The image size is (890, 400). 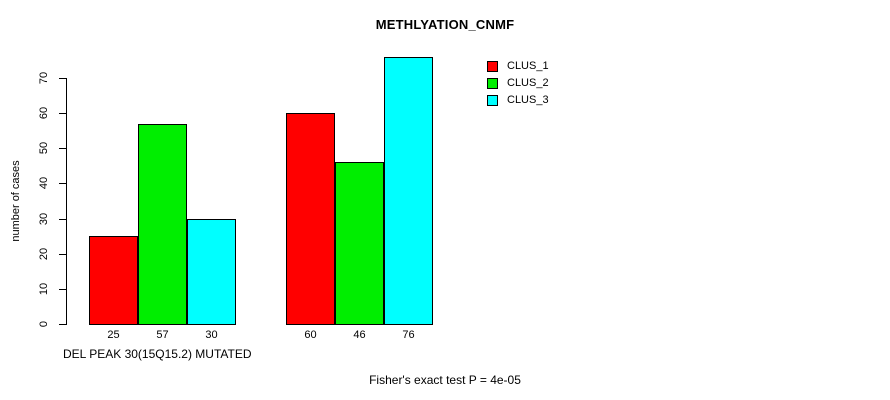 I want to click on bar-clus_3-group1, so click(x=211, y=271).